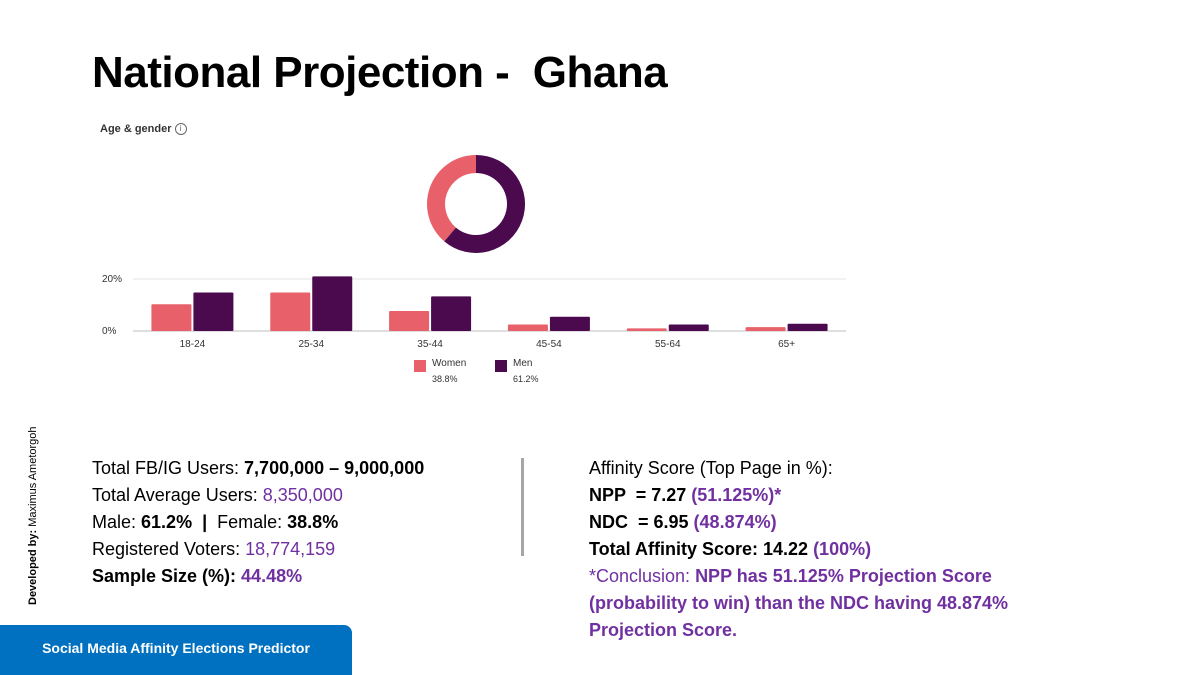 The height and width of the screenshot is (675, 1200). What do you see at coordinates (33, 476) in the screenshot?
I see `developer-name: Maximus Ametorgoh` at bounding box center [33, 476].